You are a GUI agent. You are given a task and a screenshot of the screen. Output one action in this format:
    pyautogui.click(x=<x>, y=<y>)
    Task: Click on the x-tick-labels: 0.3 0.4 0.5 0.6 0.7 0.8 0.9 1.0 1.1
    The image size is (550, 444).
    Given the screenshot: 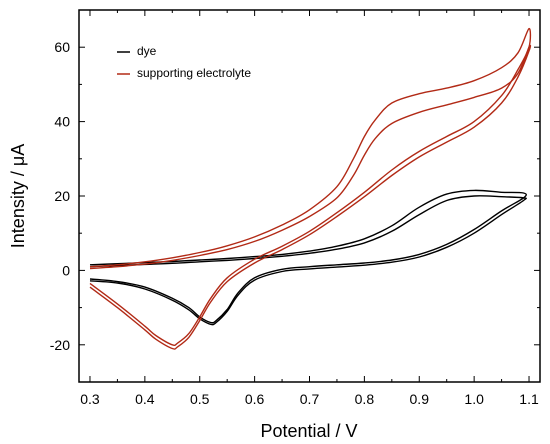 What is the action you would take?
    pyautogui.click(x=309, y=399)
    